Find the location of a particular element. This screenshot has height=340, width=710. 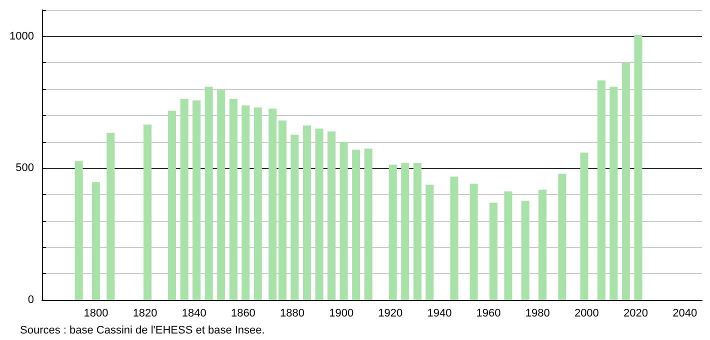

y-tick-label: 500 is located at coordinates (25, 168).